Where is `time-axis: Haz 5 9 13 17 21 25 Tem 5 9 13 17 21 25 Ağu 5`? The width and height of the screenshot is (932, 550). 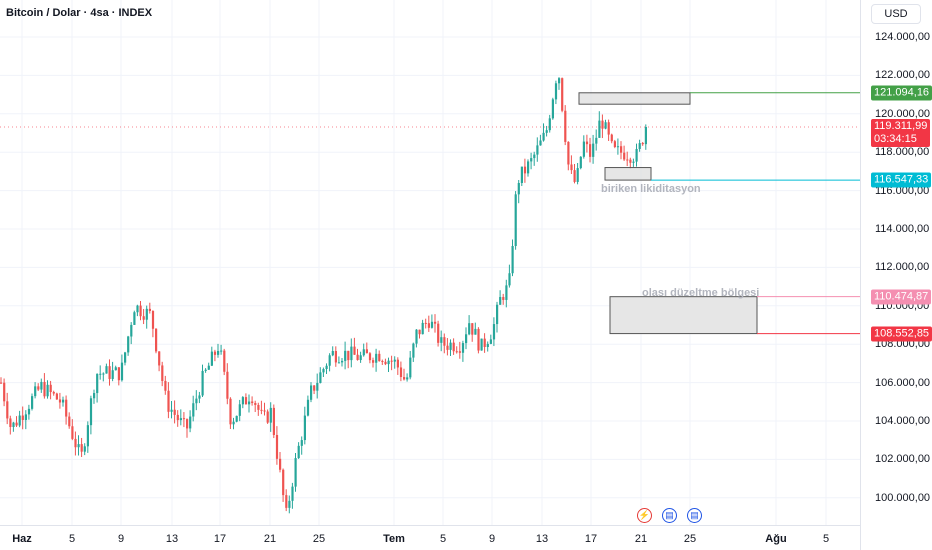 time-axis: Haz 5 9 13 17 21 25 Tem 5 9 13 17 21 25 Ağu 5 is located at coordinates (430, 537).